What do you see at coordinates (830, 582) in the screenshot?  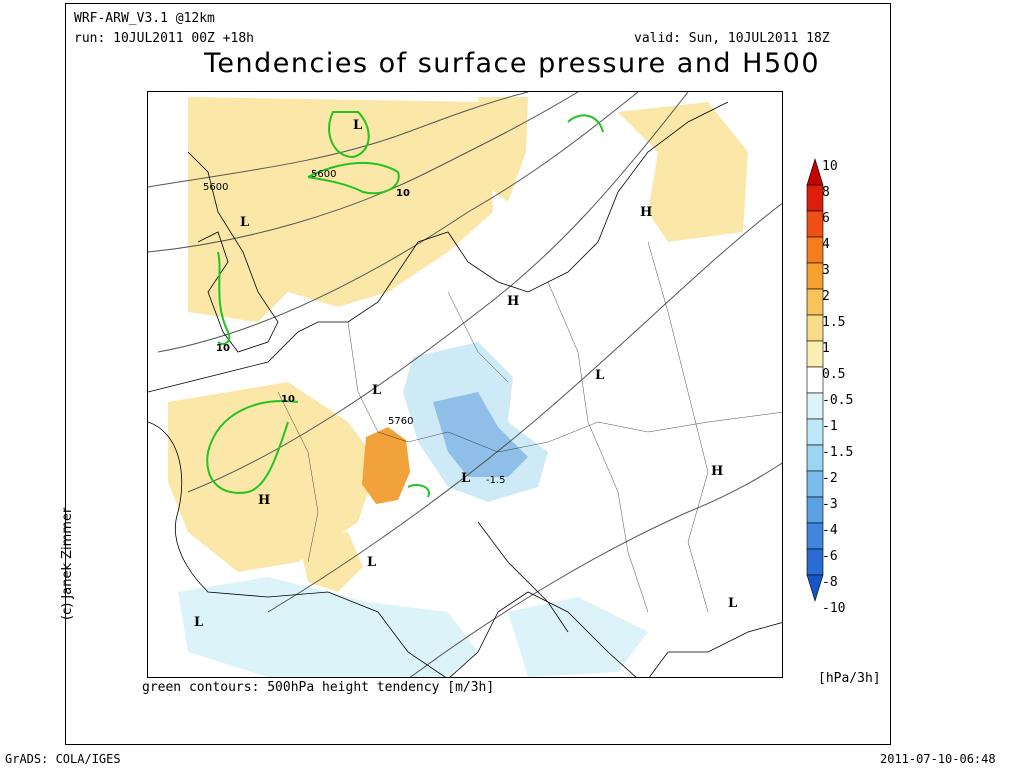 I see `colorbar-tick-label: -8` at bounding box center [830, 582].